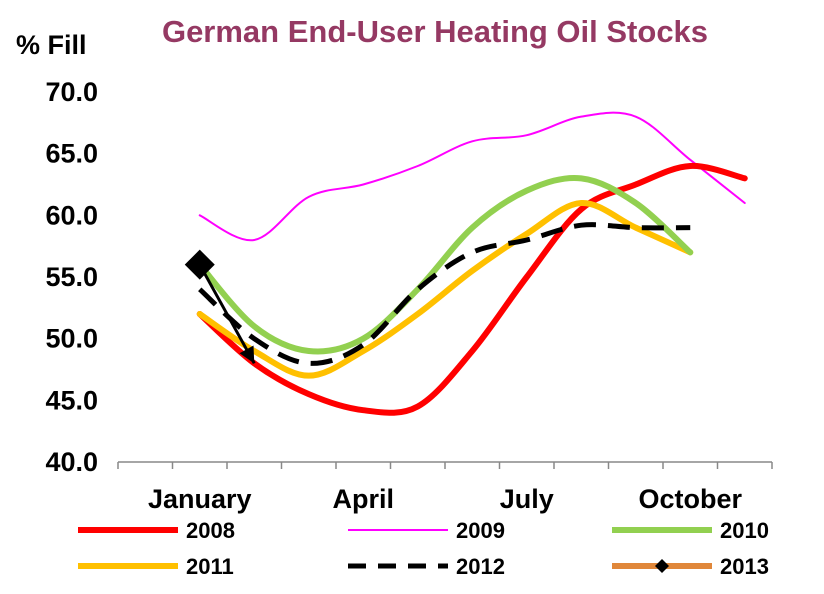  I want to click on y-tick-label: 70.0, so click(71, 92).